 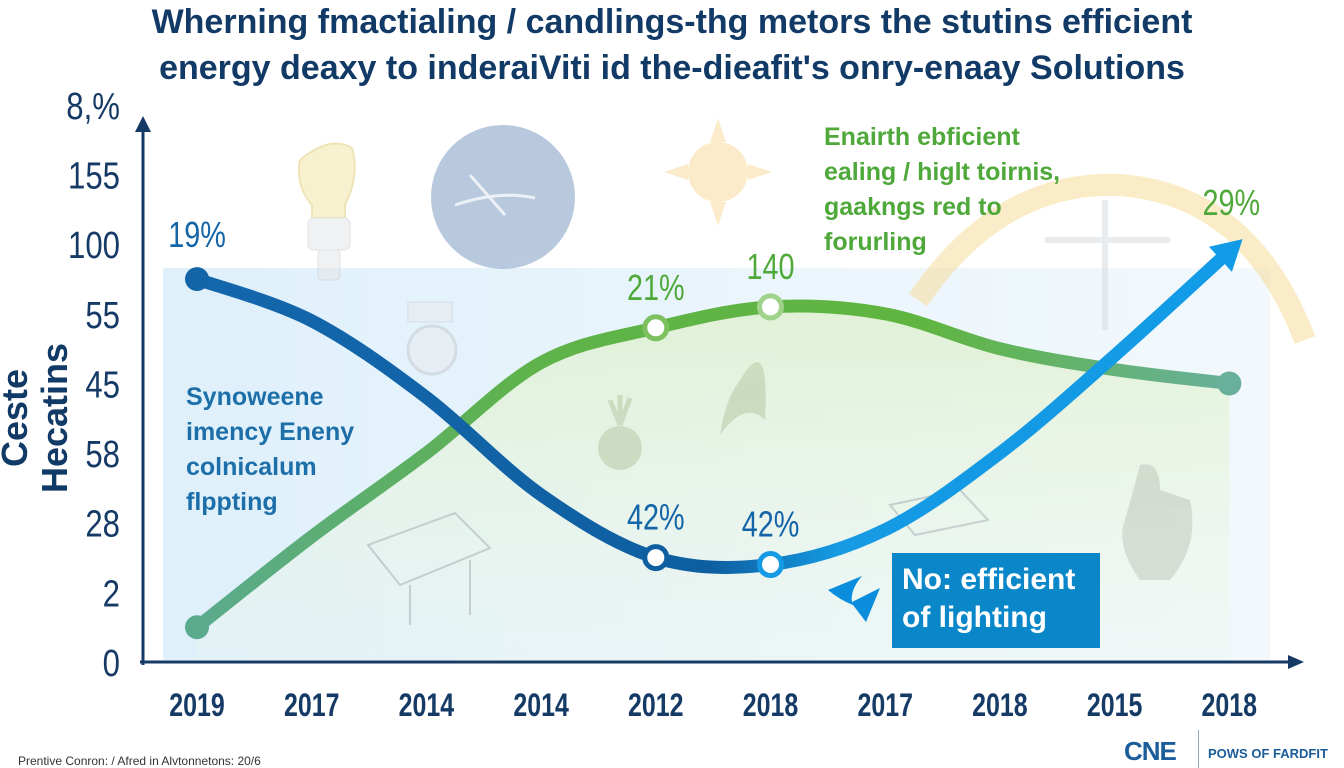 What do you see at coordinates (143, 124) in the screenshot?
I see `y-axis-arrow` at bounding box center [143, 124].